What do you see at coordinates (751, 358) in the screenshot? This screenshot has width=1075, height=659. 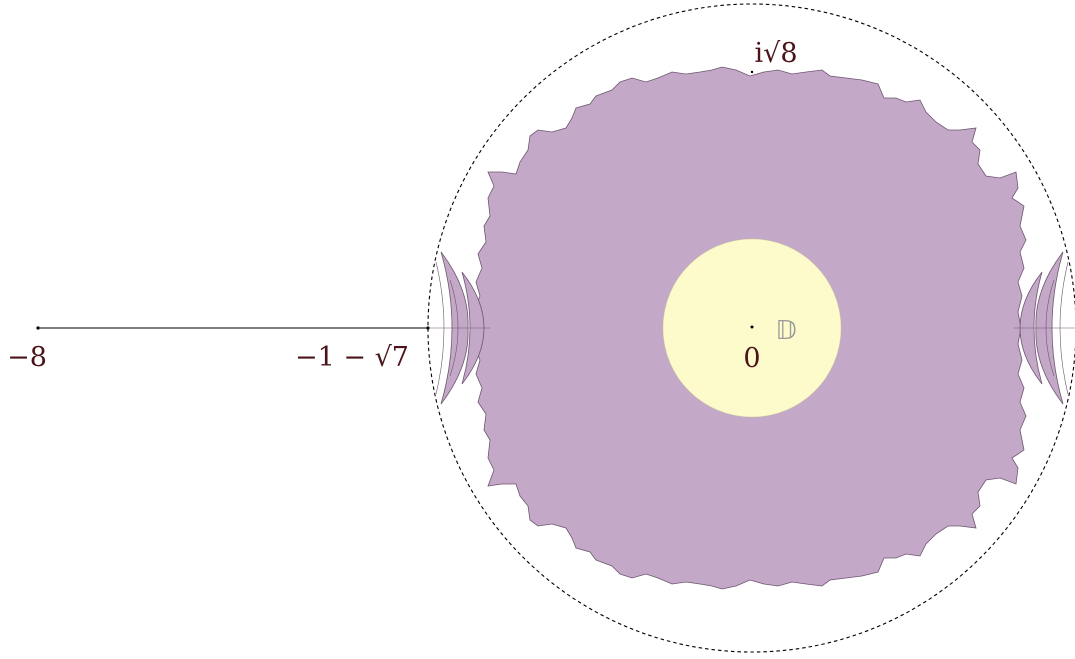 I see `label-zero: 0` at bounding box center [751, 358].